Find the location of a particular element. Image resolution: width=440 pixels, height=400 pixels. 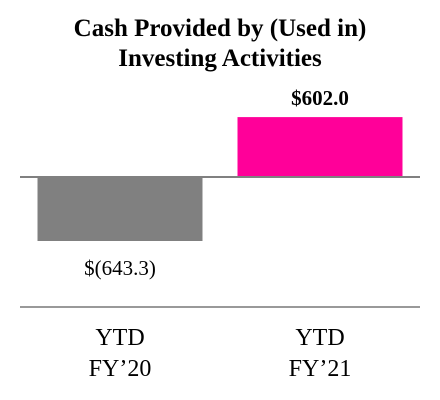

category-label-fy21-line-2: FY’21 is located at coordinates (320, 369).